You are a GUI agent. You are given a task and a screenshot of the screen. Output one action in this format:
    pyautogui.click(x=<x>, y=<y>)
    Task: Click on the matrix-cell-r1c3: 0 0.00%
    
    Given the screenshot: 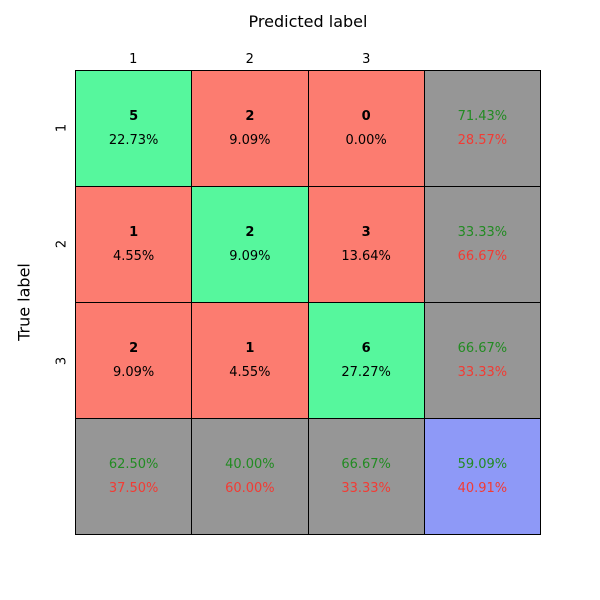 What is the action you would take?
    pyautogui.click(x=366, y=129)
    